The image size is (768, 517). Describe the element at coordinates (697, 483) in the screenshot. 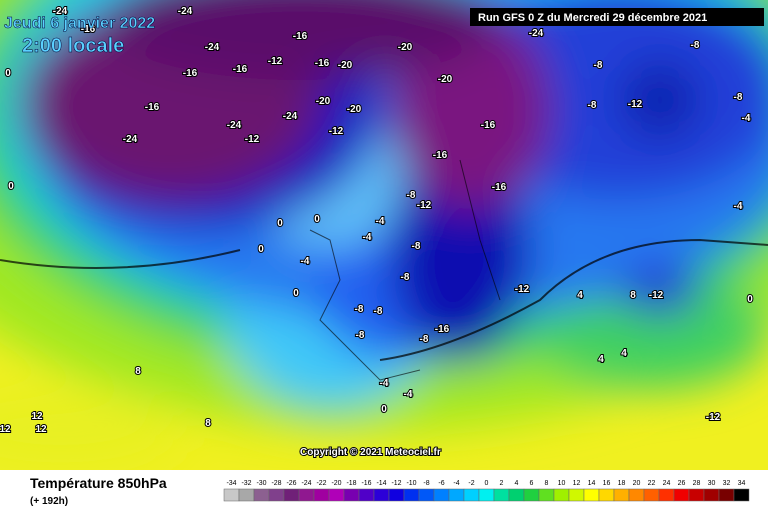

I see `legend-value: 28` at that location.